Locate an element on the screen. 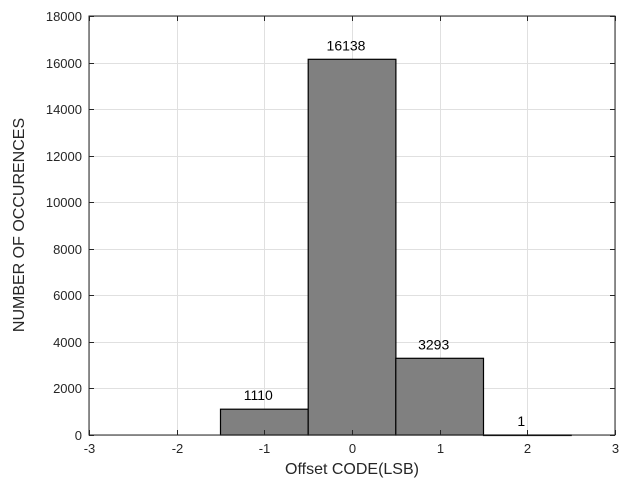 The image size is (623, 482). y-tick-label: 4000 is located at coordinates (67, 342).